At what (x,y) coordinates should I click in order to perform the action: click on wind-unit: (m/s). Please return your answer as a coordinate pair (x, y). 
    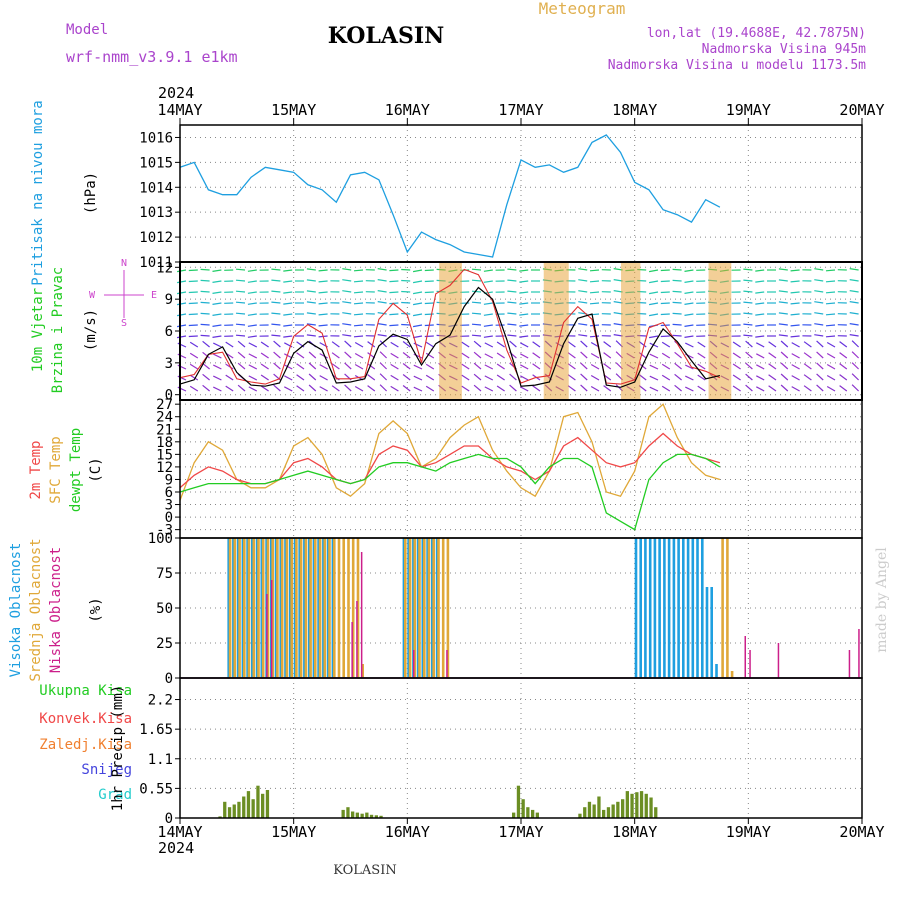
    Looking at the image, I should click on (91, 330).